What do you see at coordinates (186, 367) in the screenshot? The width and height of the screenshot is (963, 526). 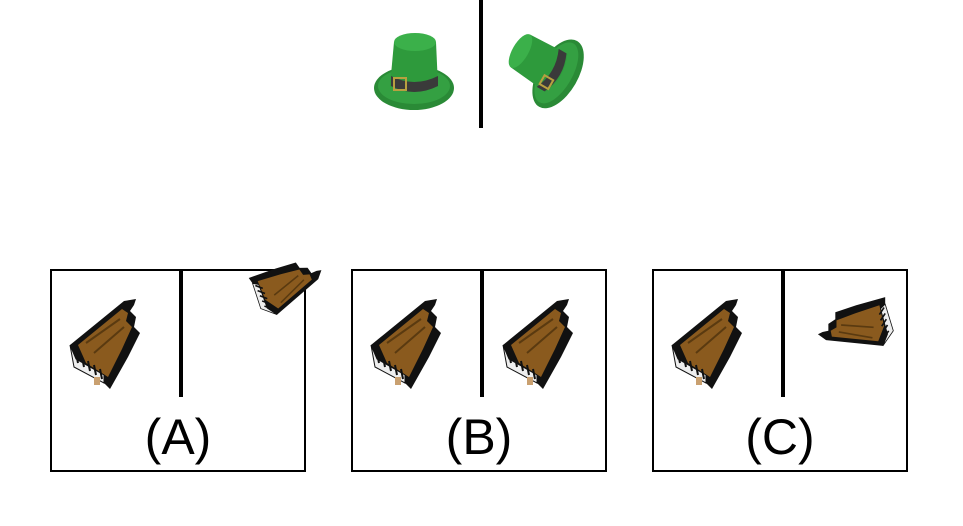 I see `option-a: (A)` at bounding box center [186, 367].